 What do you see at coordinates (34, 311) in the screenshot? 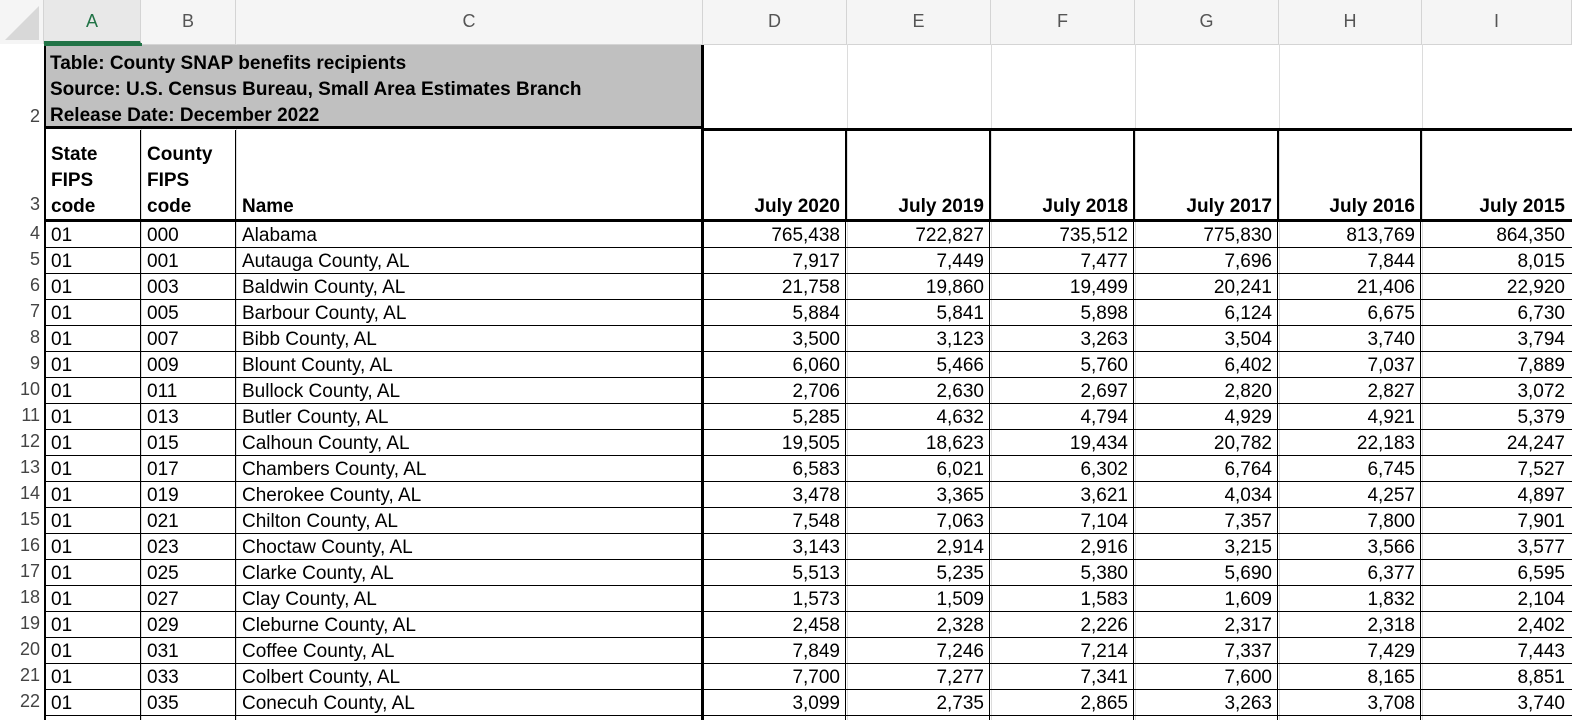
I see `row-header-7: 7` at bounding box center [34, 311].